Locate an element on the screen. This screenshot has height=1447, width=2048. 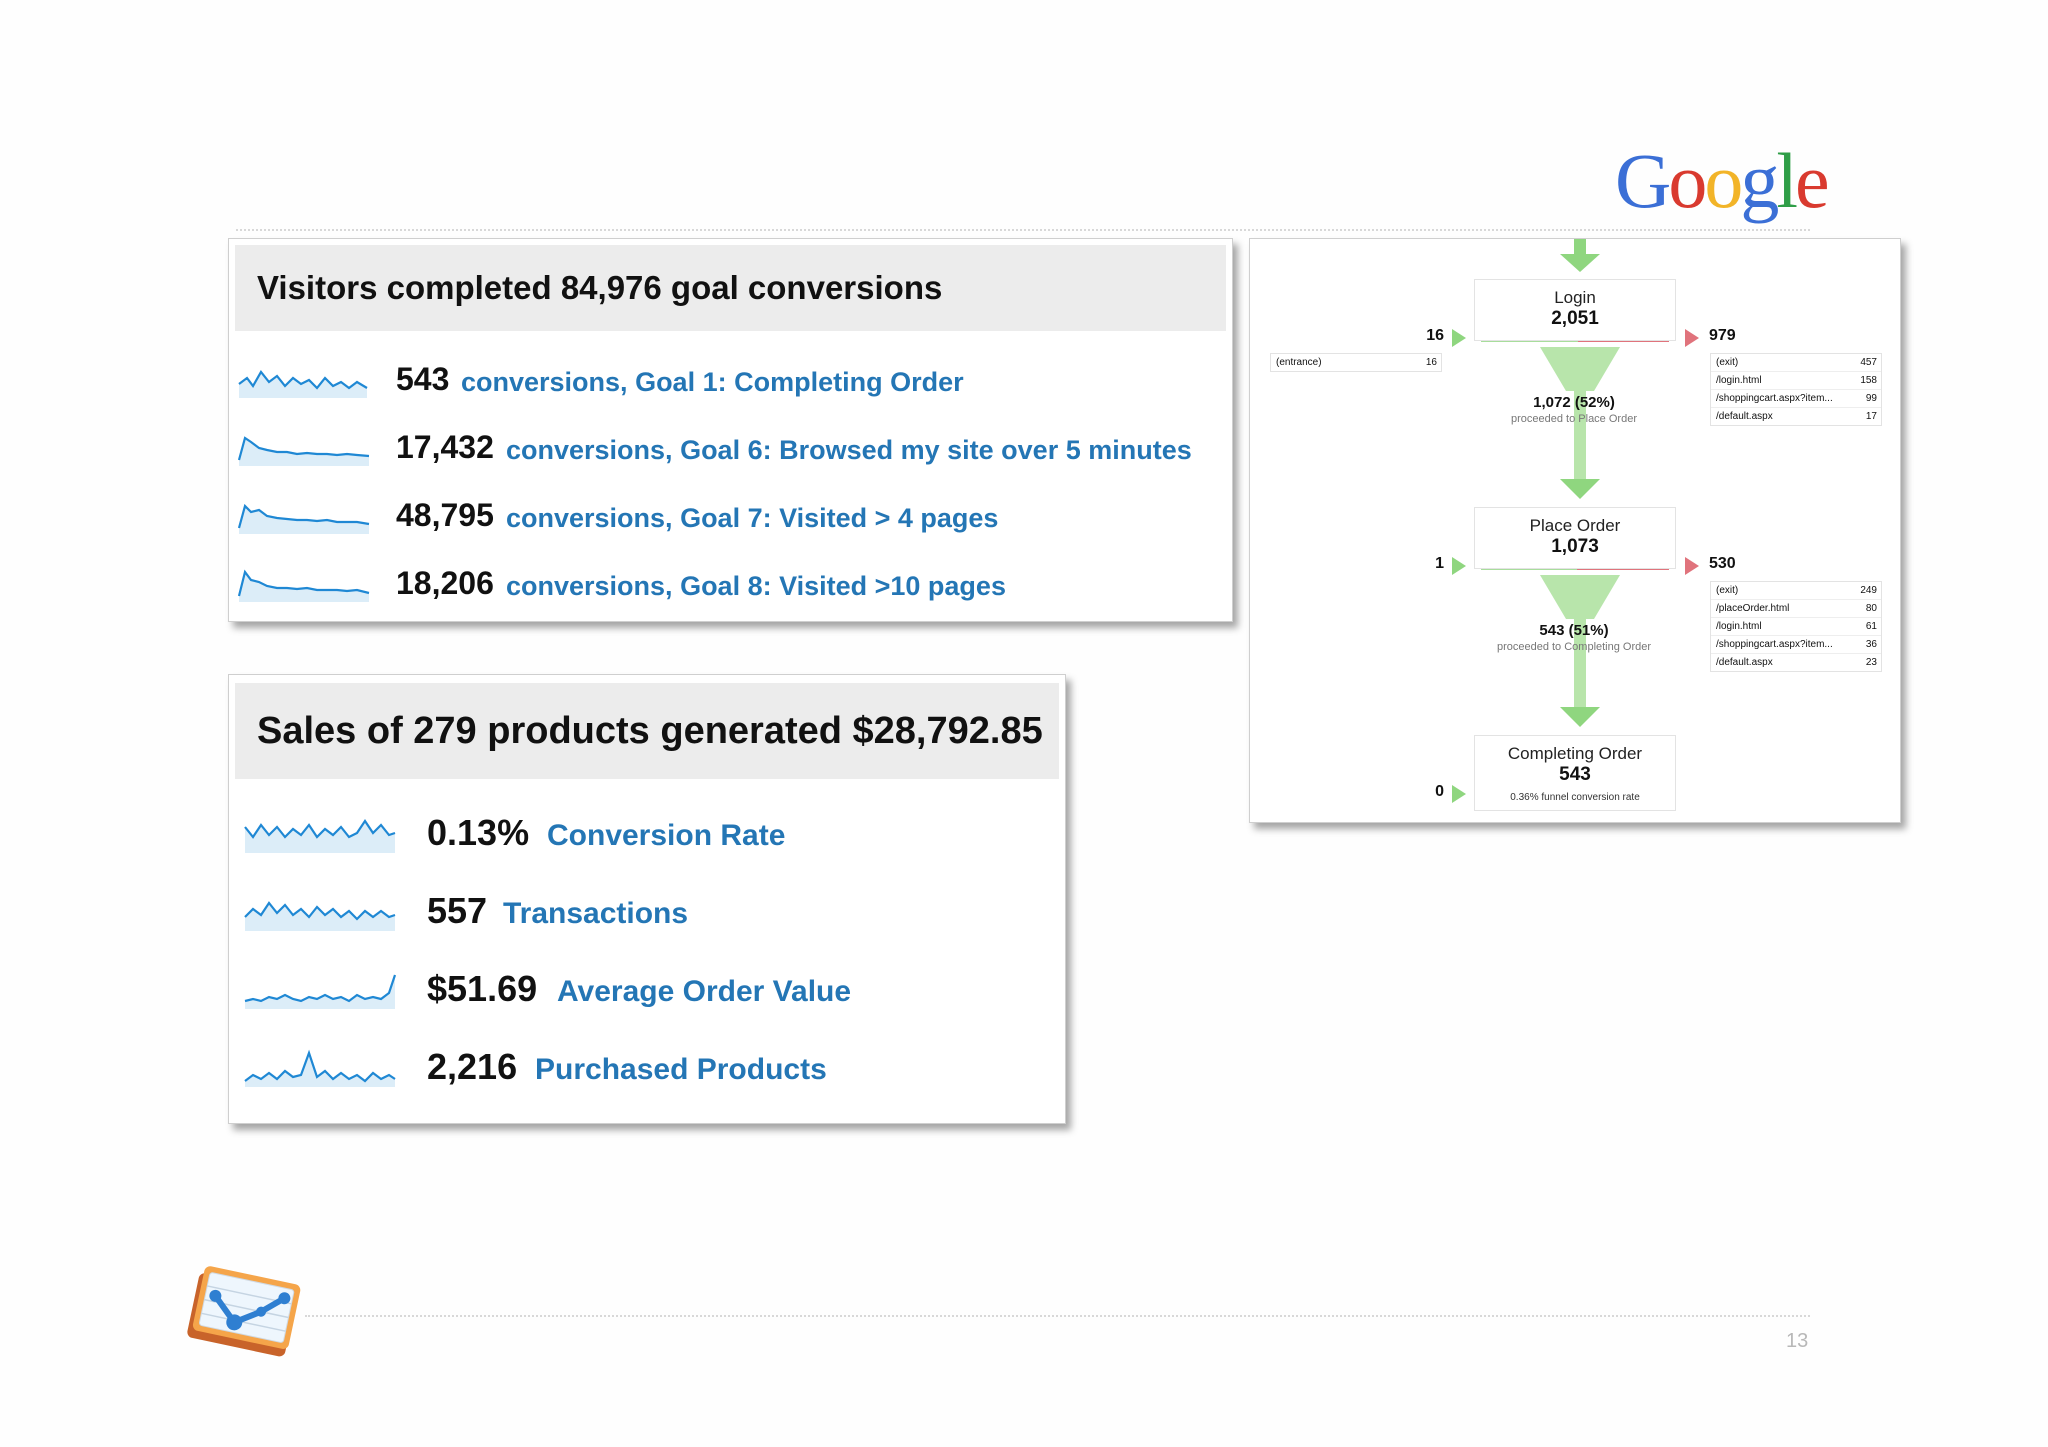
proceeded-count: 543 (51%) is located at coordinates (1574, 630).